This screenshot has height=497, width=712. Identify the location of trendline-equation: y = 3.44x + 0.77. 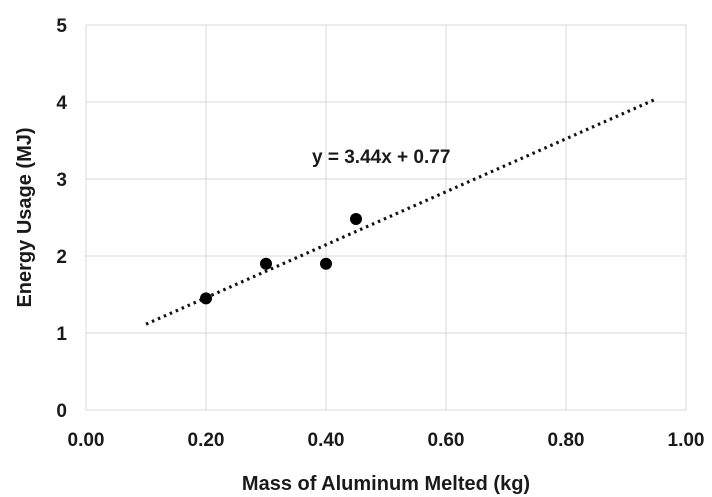
(381, 157).